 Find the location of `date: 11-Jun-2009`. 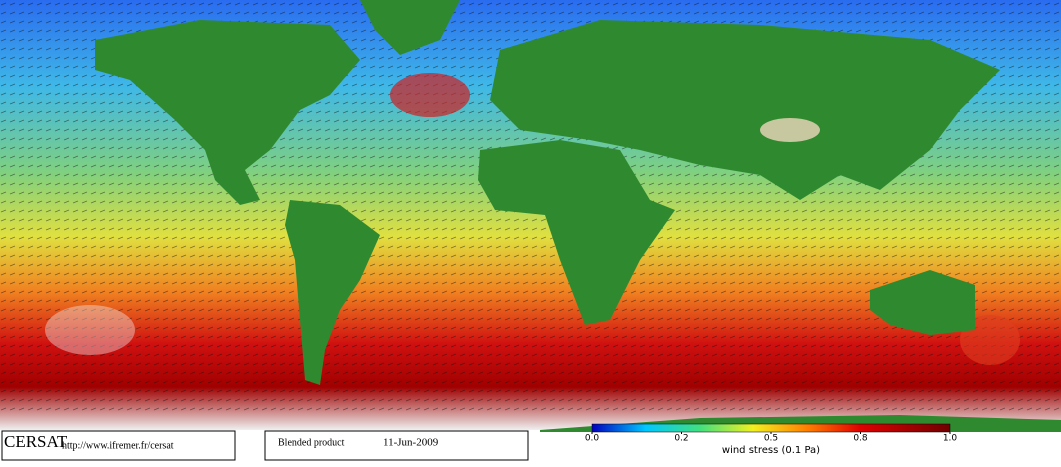

date: 11-Jun-2009 is located at coordinates (411, 443).